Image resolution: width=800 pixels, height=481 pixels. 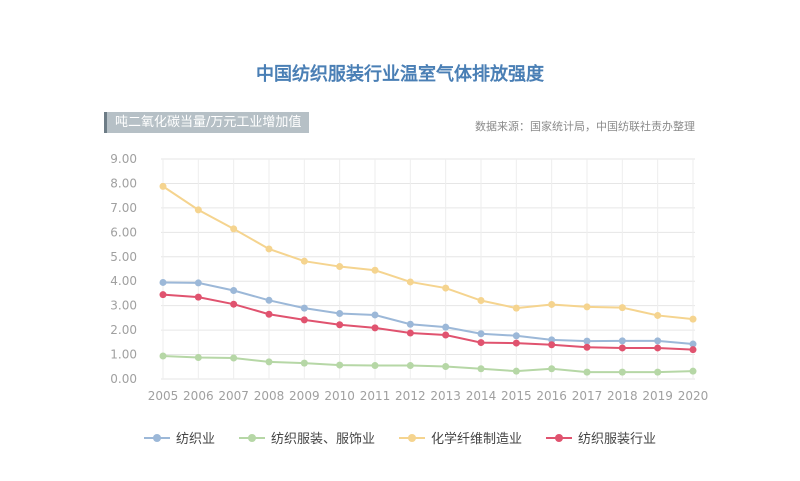 I want to click on x-tick-label: 2013, so click(x=445, y=396).